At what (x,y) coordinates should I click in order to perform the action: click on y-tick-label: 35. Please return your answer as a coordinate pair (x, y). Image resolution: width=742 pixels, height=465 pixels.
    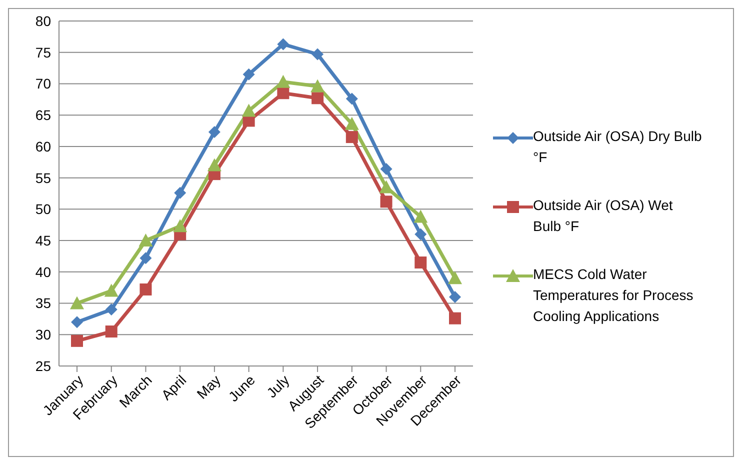
    Looking at the image, I should click on (43, 303).